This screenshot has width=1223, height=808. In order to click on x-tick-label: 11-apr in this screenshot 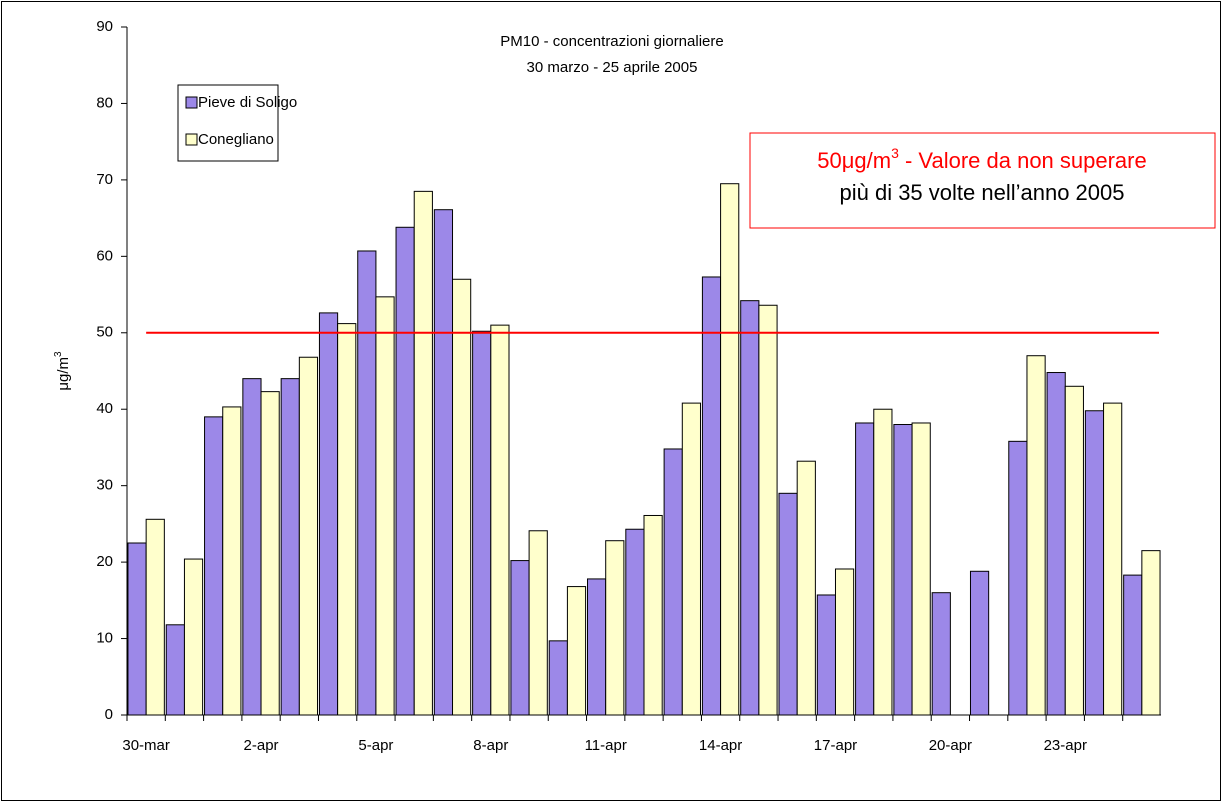, I will do `click(606, 745)`.